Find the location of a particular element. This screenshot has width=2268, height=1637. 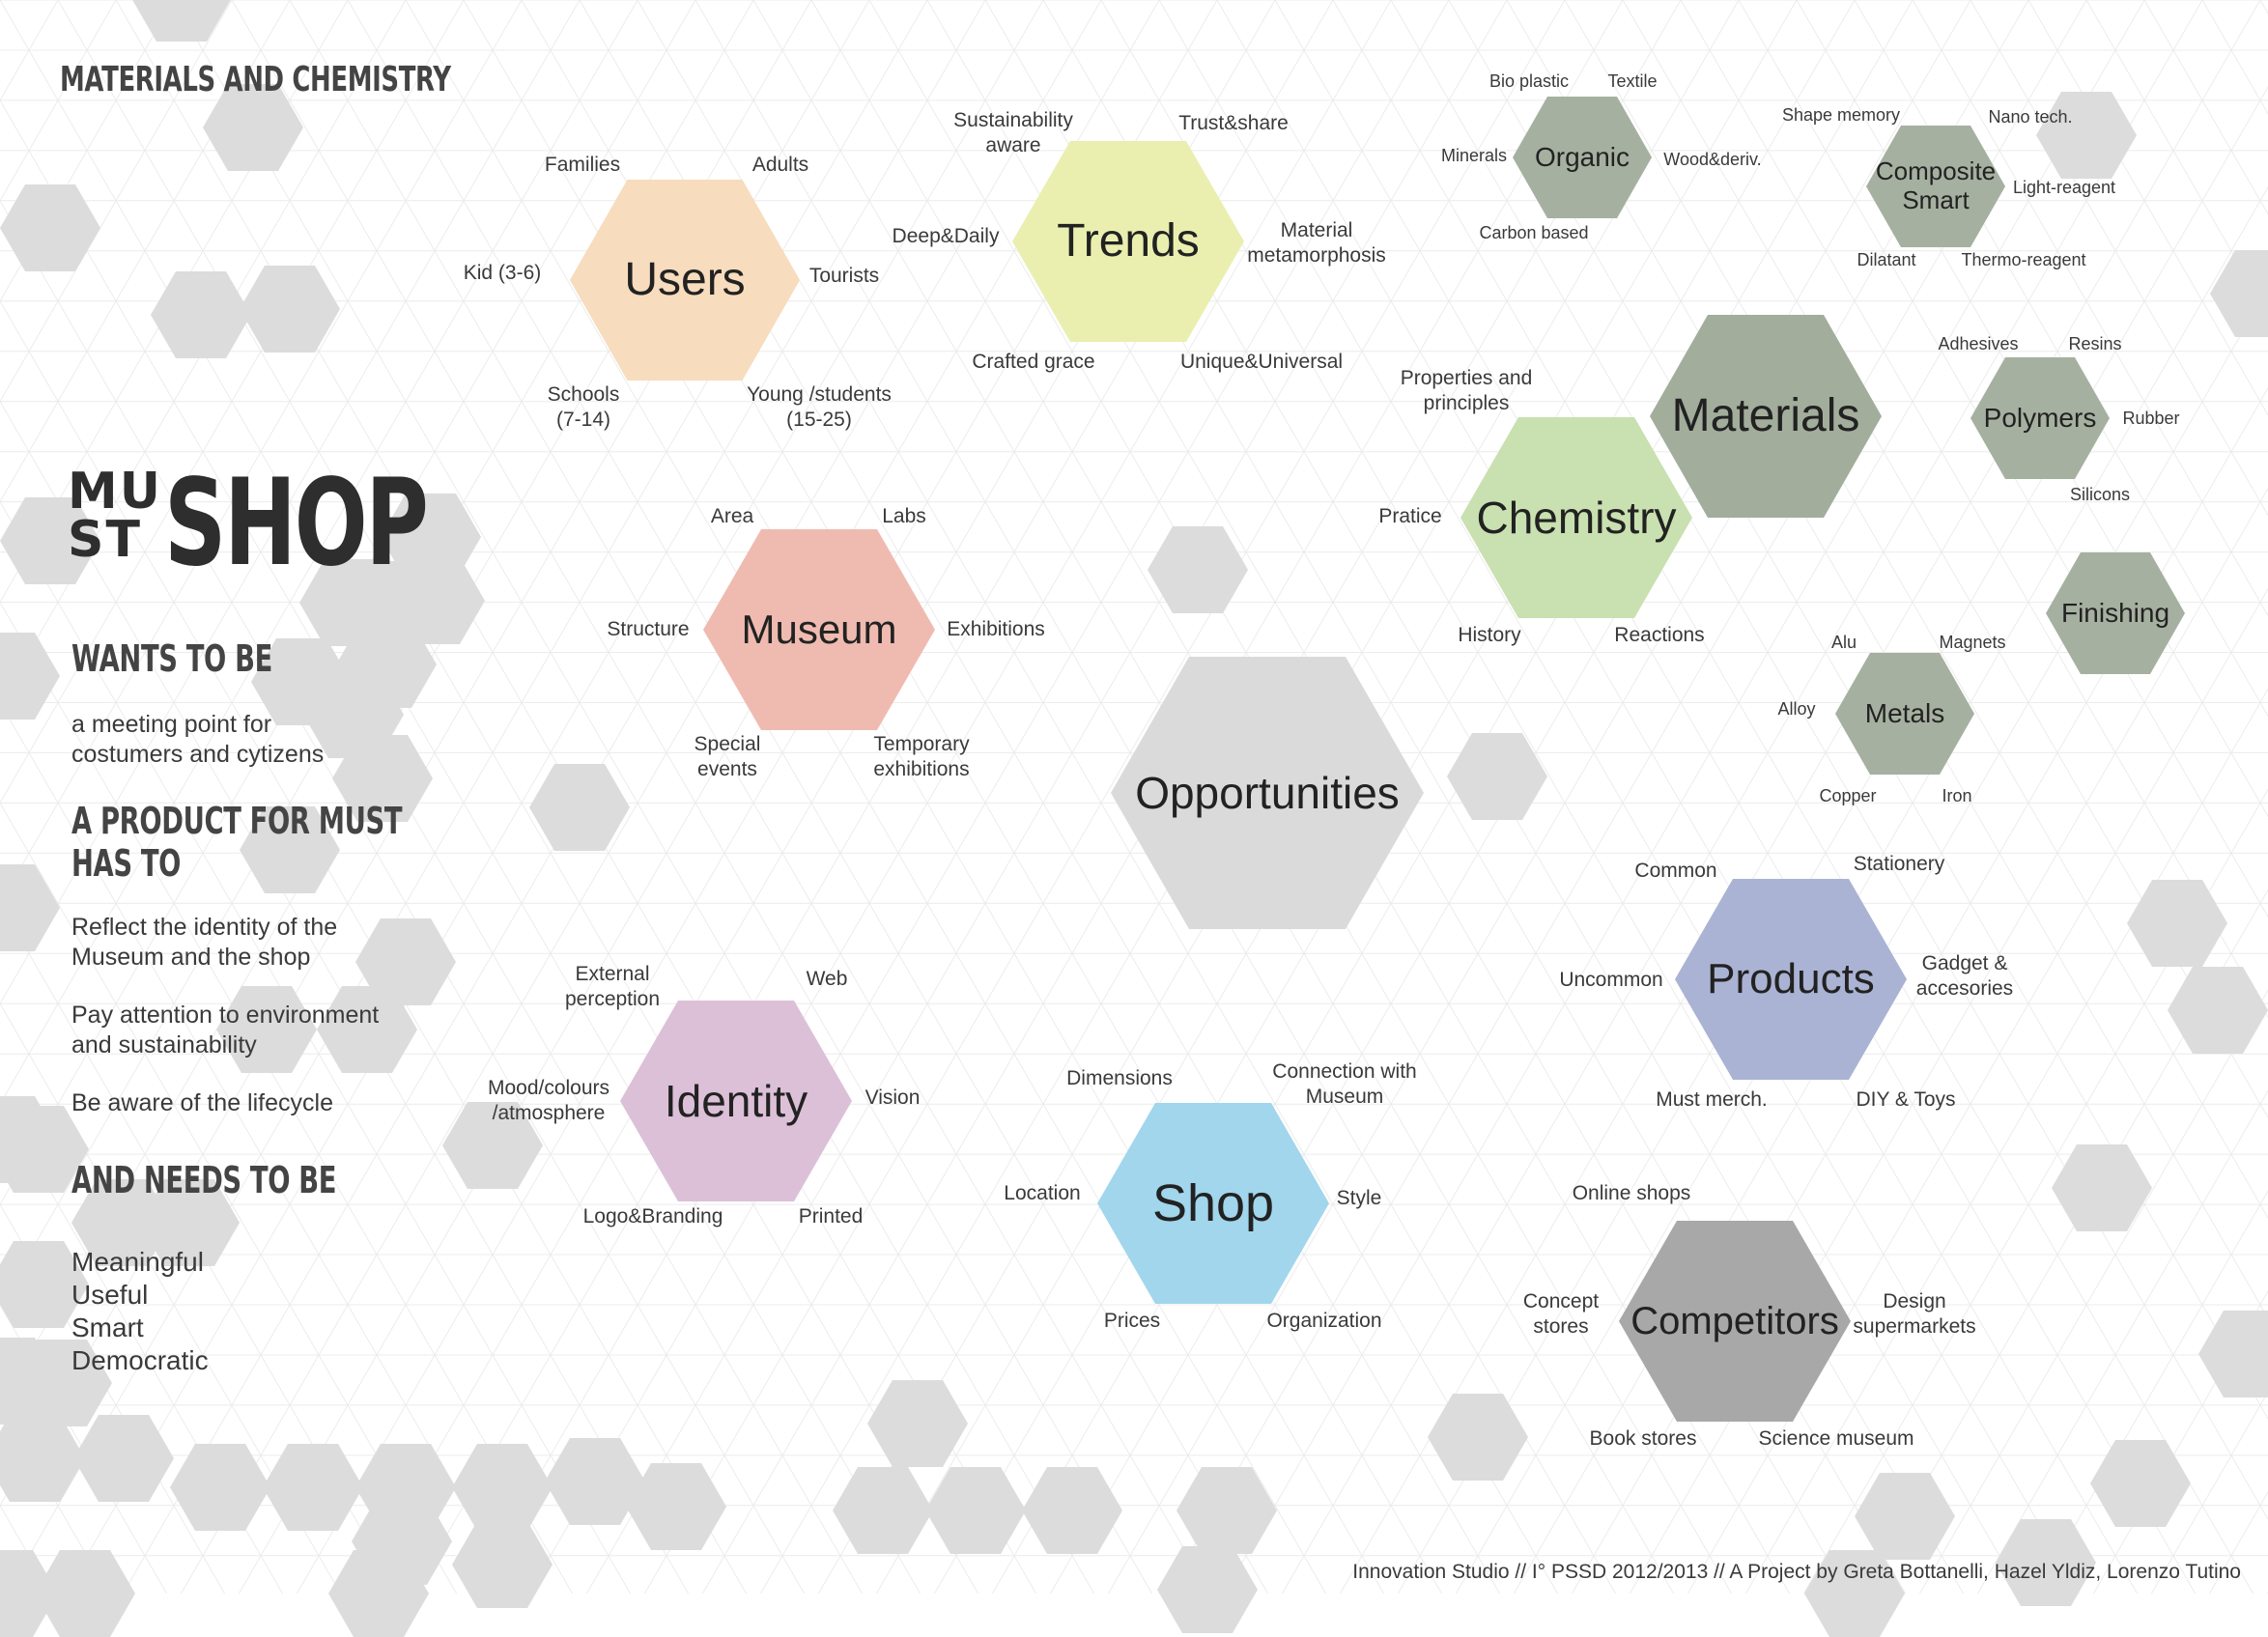

opportunities-hexagon: Opportunities is located at coordinates (1267, 793).